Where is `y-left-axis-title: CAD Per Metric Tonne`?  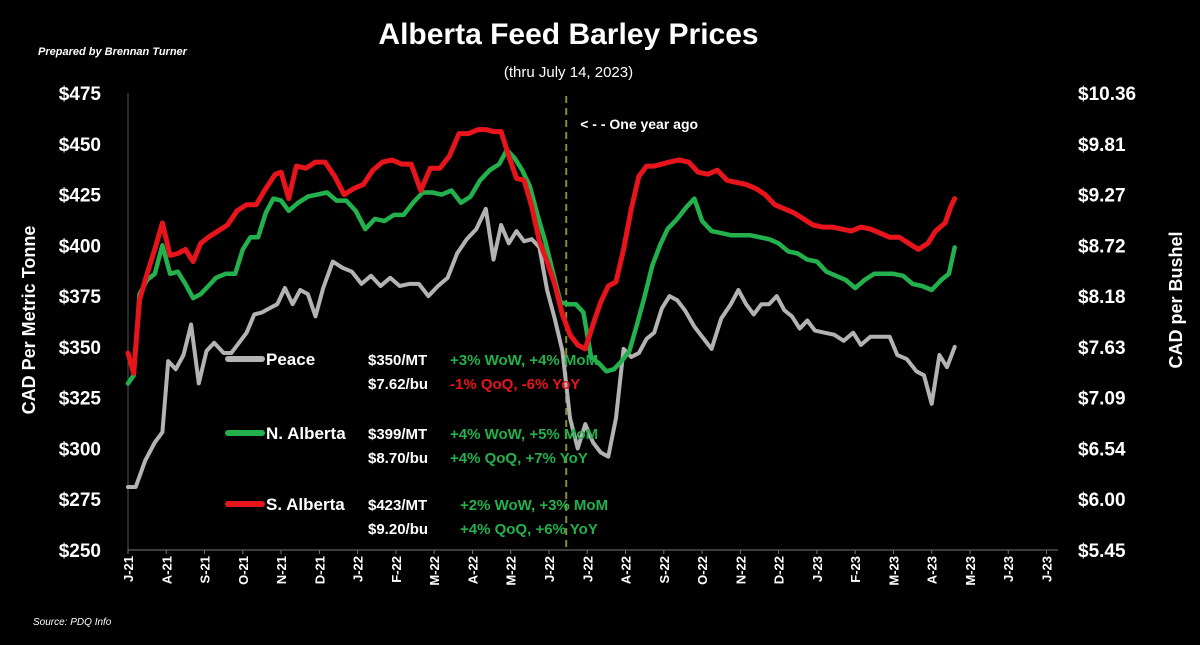 y-left-axis-title: CAD Per Metric Tonne is located at coordinates (29, 320).